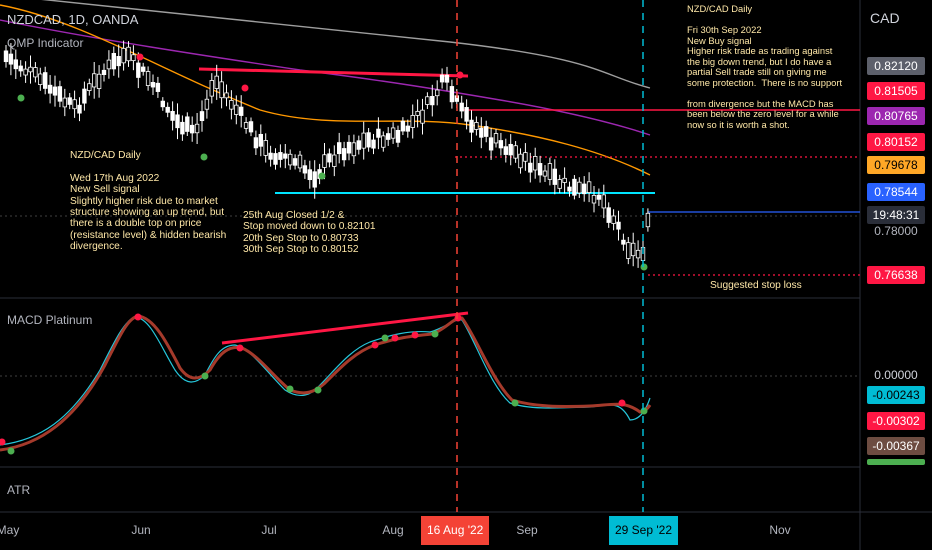 This screenshot has height=550, width=932. Describe the element at coordinates (896, 91) in the screenshot. I see `price-tag-resistance: 0.81505` at that location.